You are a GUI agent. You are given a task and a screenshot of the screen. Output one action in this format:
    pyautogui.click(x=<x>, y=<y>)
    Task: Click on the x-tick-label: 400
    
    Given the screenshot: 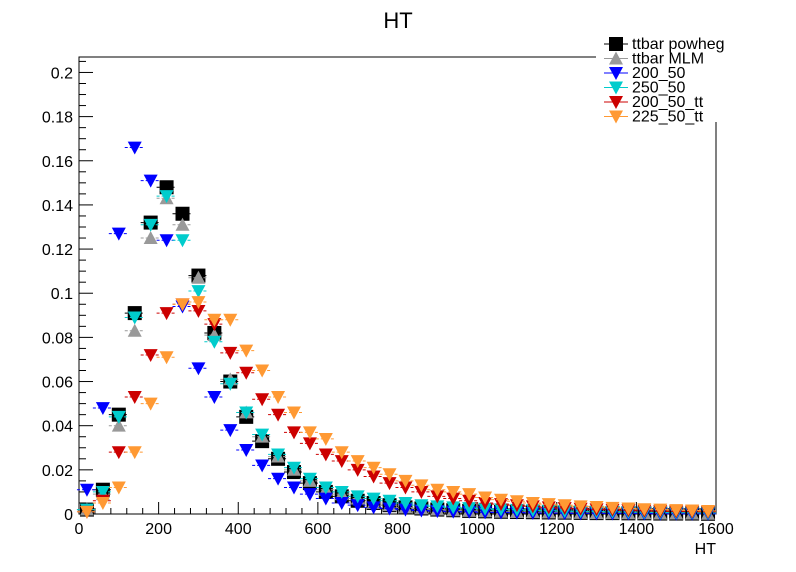 What is the action you would take?
    pyautogui.click(x=238, y=529)
    